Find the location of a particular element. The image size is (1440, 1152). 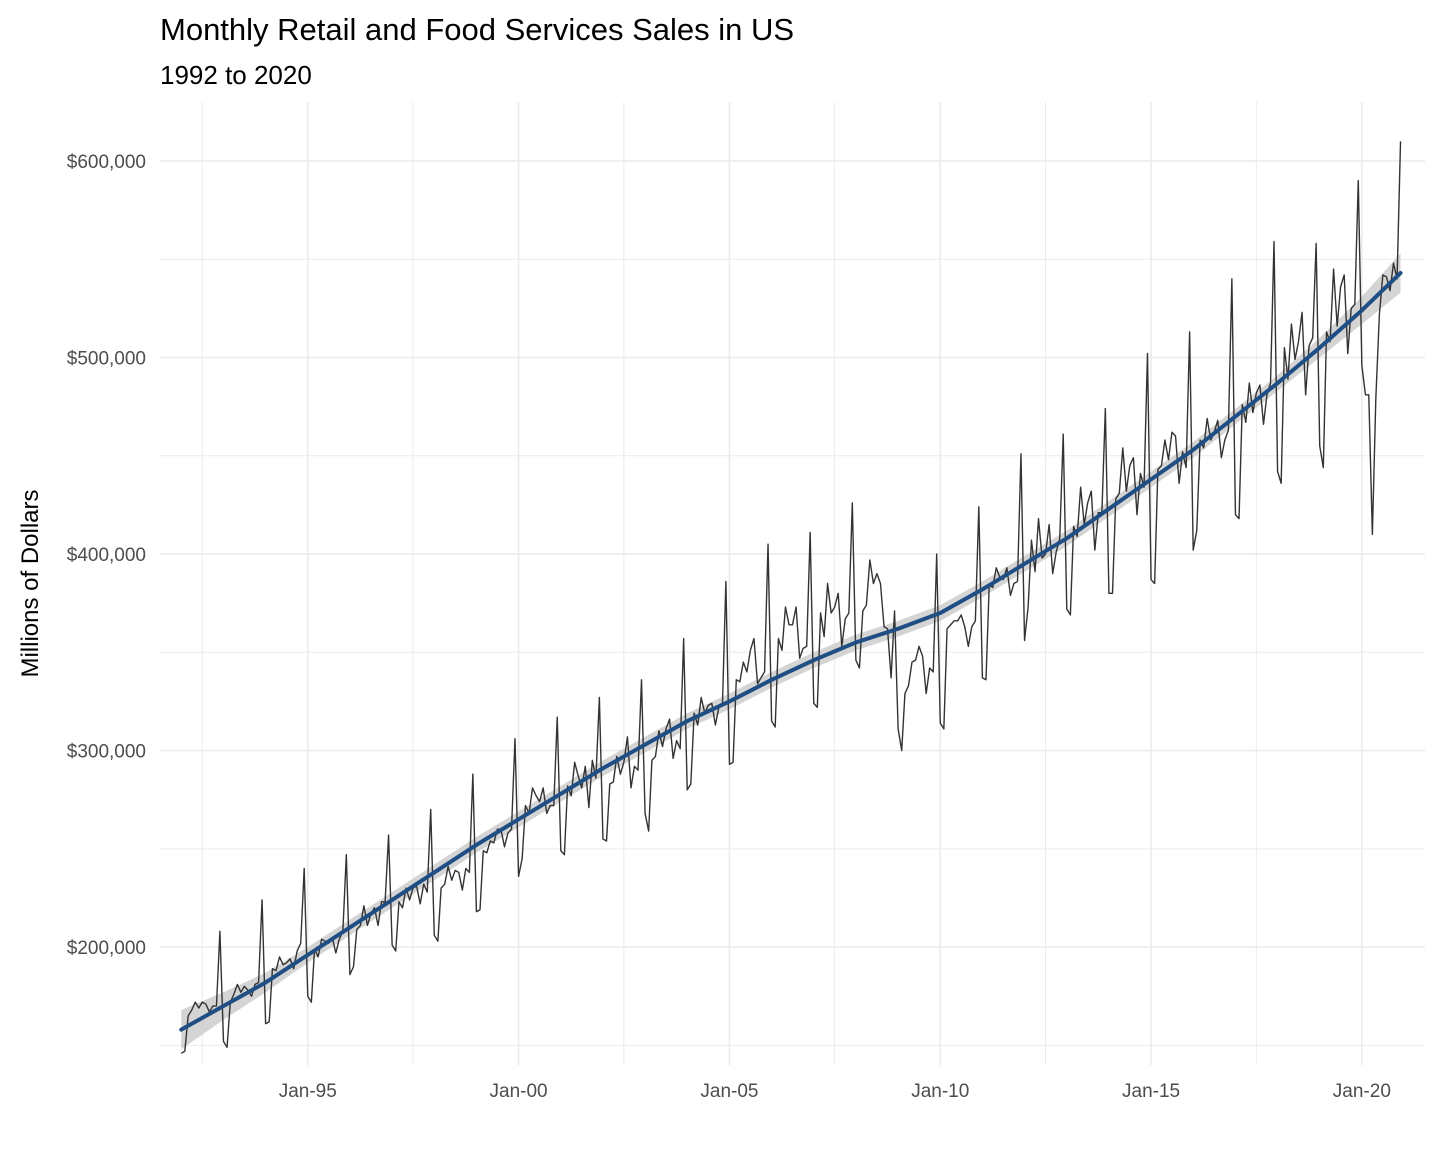

y-tick-label: $600,000 is located at coordinates (106, 162).